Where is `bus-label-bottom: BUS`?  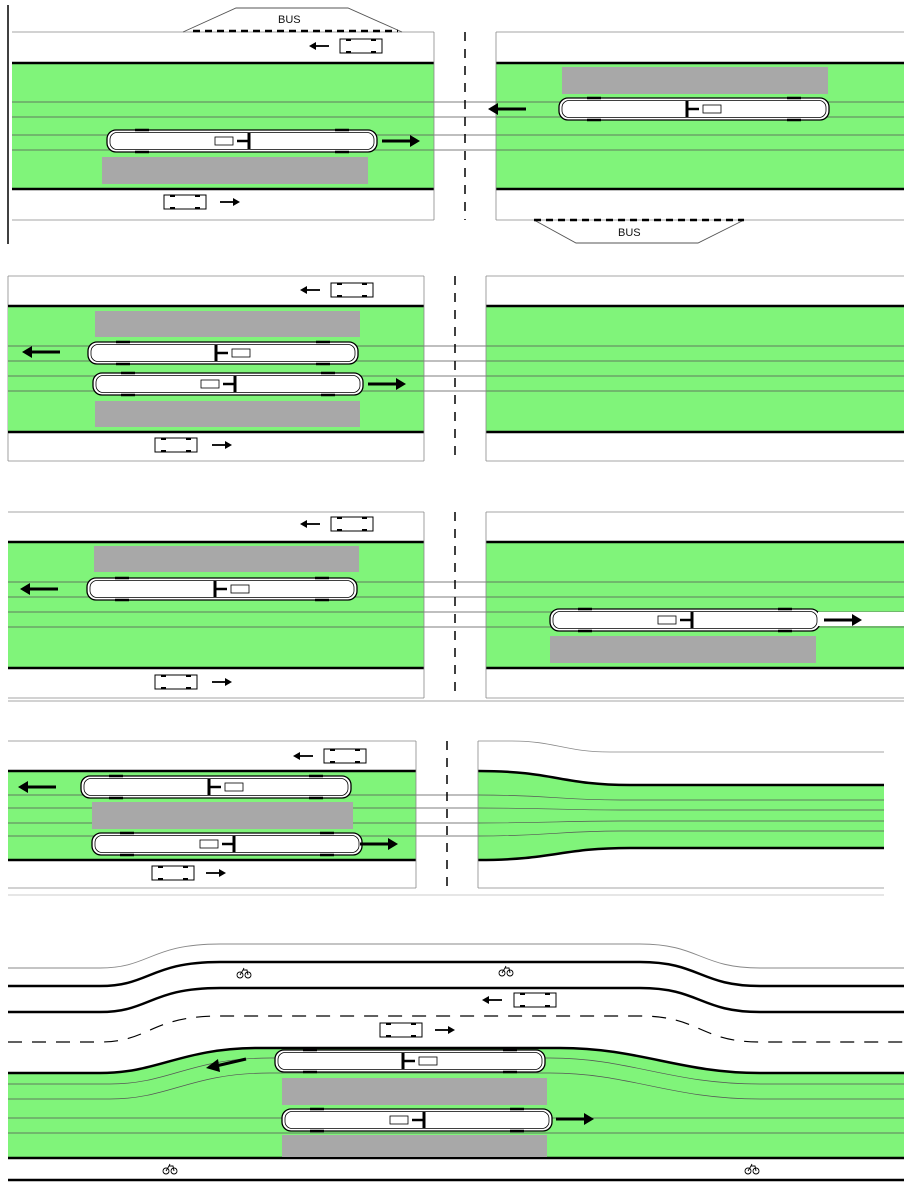 bus-label-bottom: BUS is located at coordinates (629, 233).